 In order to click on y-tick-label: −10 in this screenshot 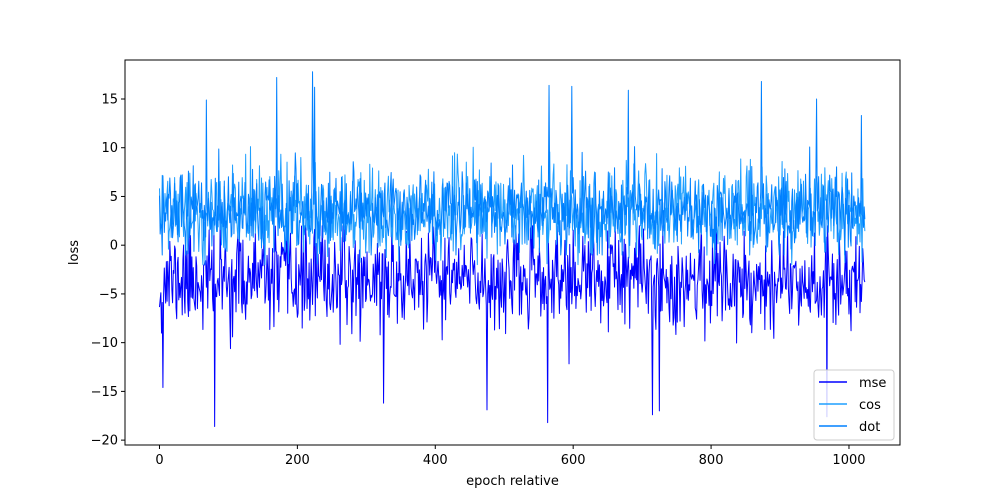, I will do `click(104, 343)`.